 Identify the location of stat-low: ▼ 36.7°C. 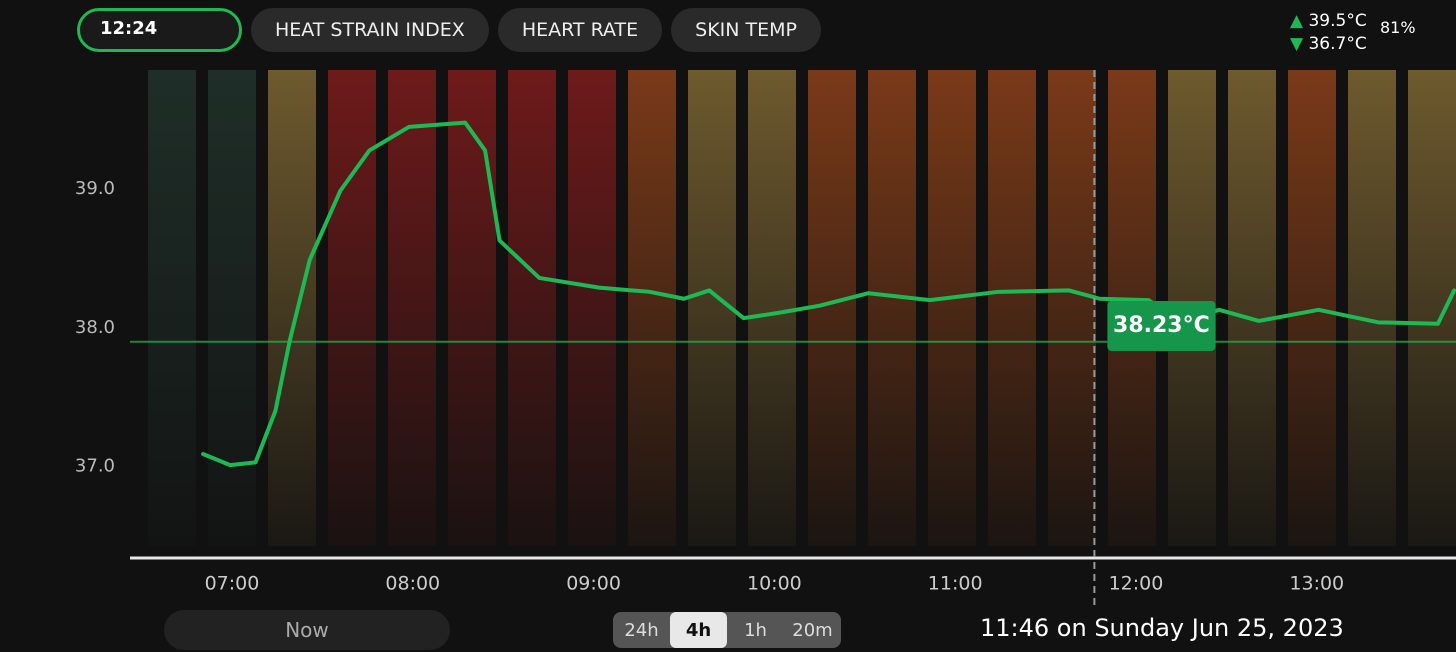
(1328, 44).